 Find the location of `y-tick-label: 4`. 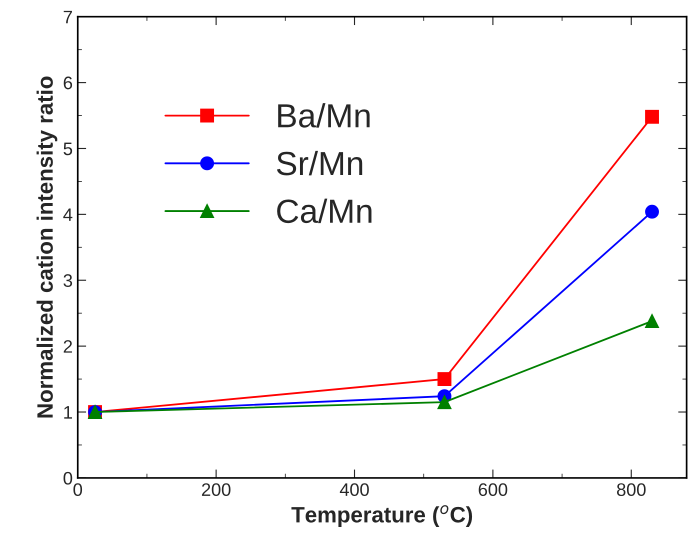

y-tick-label: 4 is located at coordinates (67, 214).